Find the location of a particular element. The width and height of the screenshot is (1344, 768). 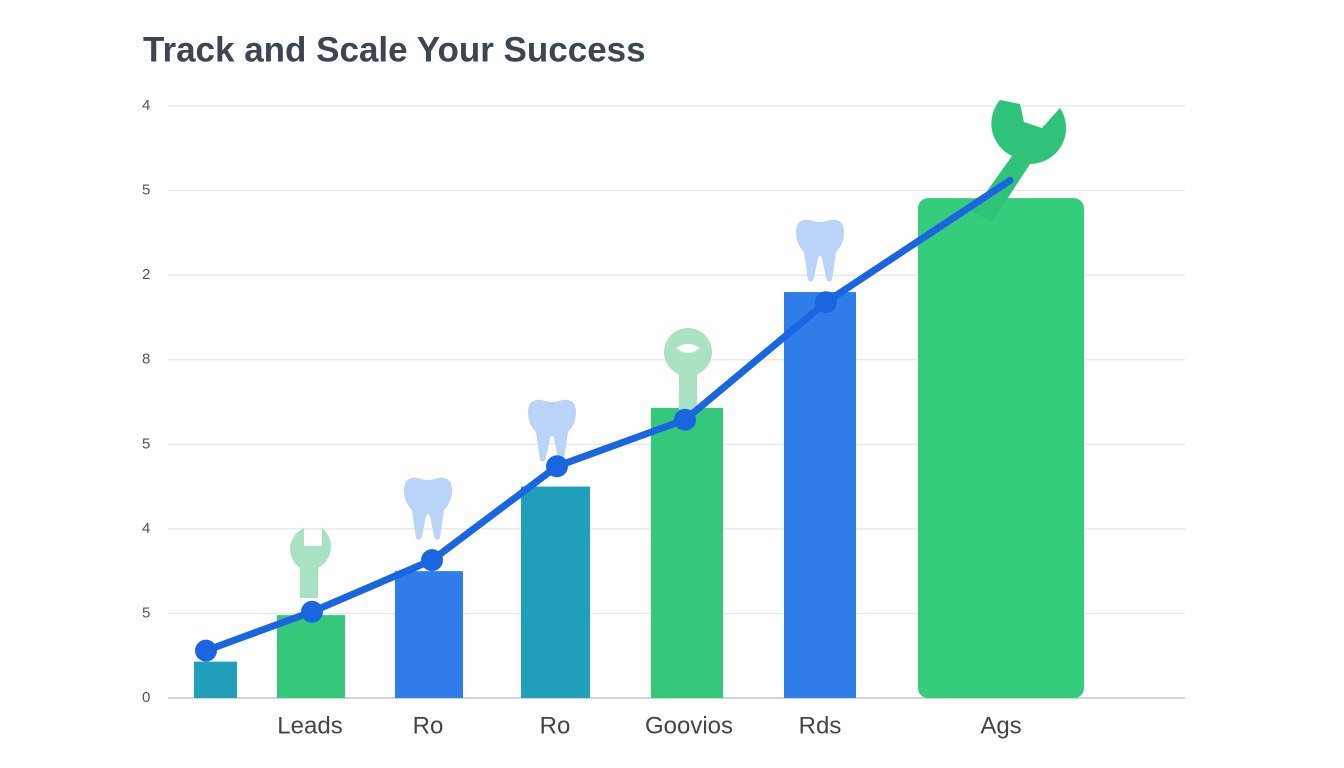

y-tick-label: 8 is located at coordinates (146, 359).